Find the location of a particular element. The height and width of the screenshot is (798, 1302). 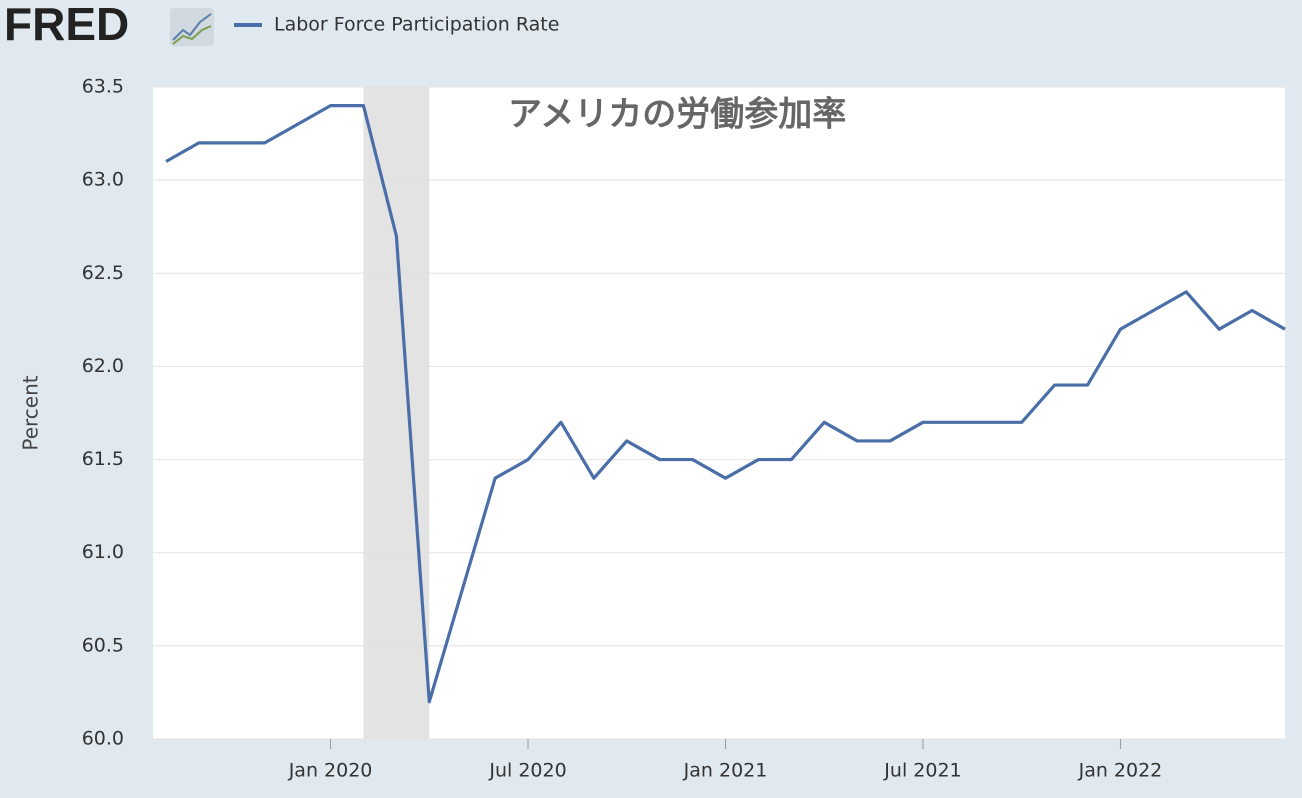

chart-title: アメリカの労働参加率 is located at coordinates (677, 115).